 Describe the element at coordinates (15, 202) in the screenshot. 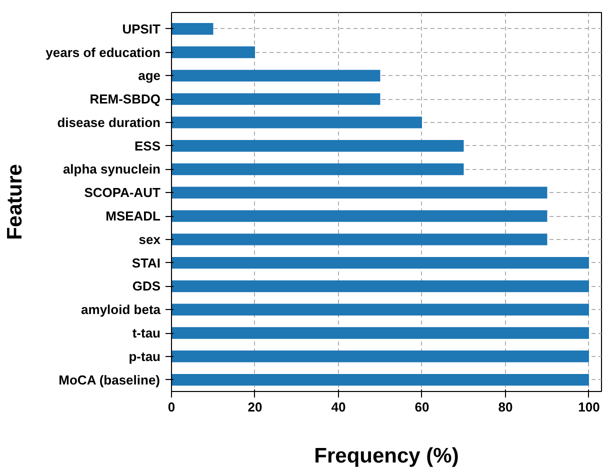

I see `y-axis-title: Feature` at that location.